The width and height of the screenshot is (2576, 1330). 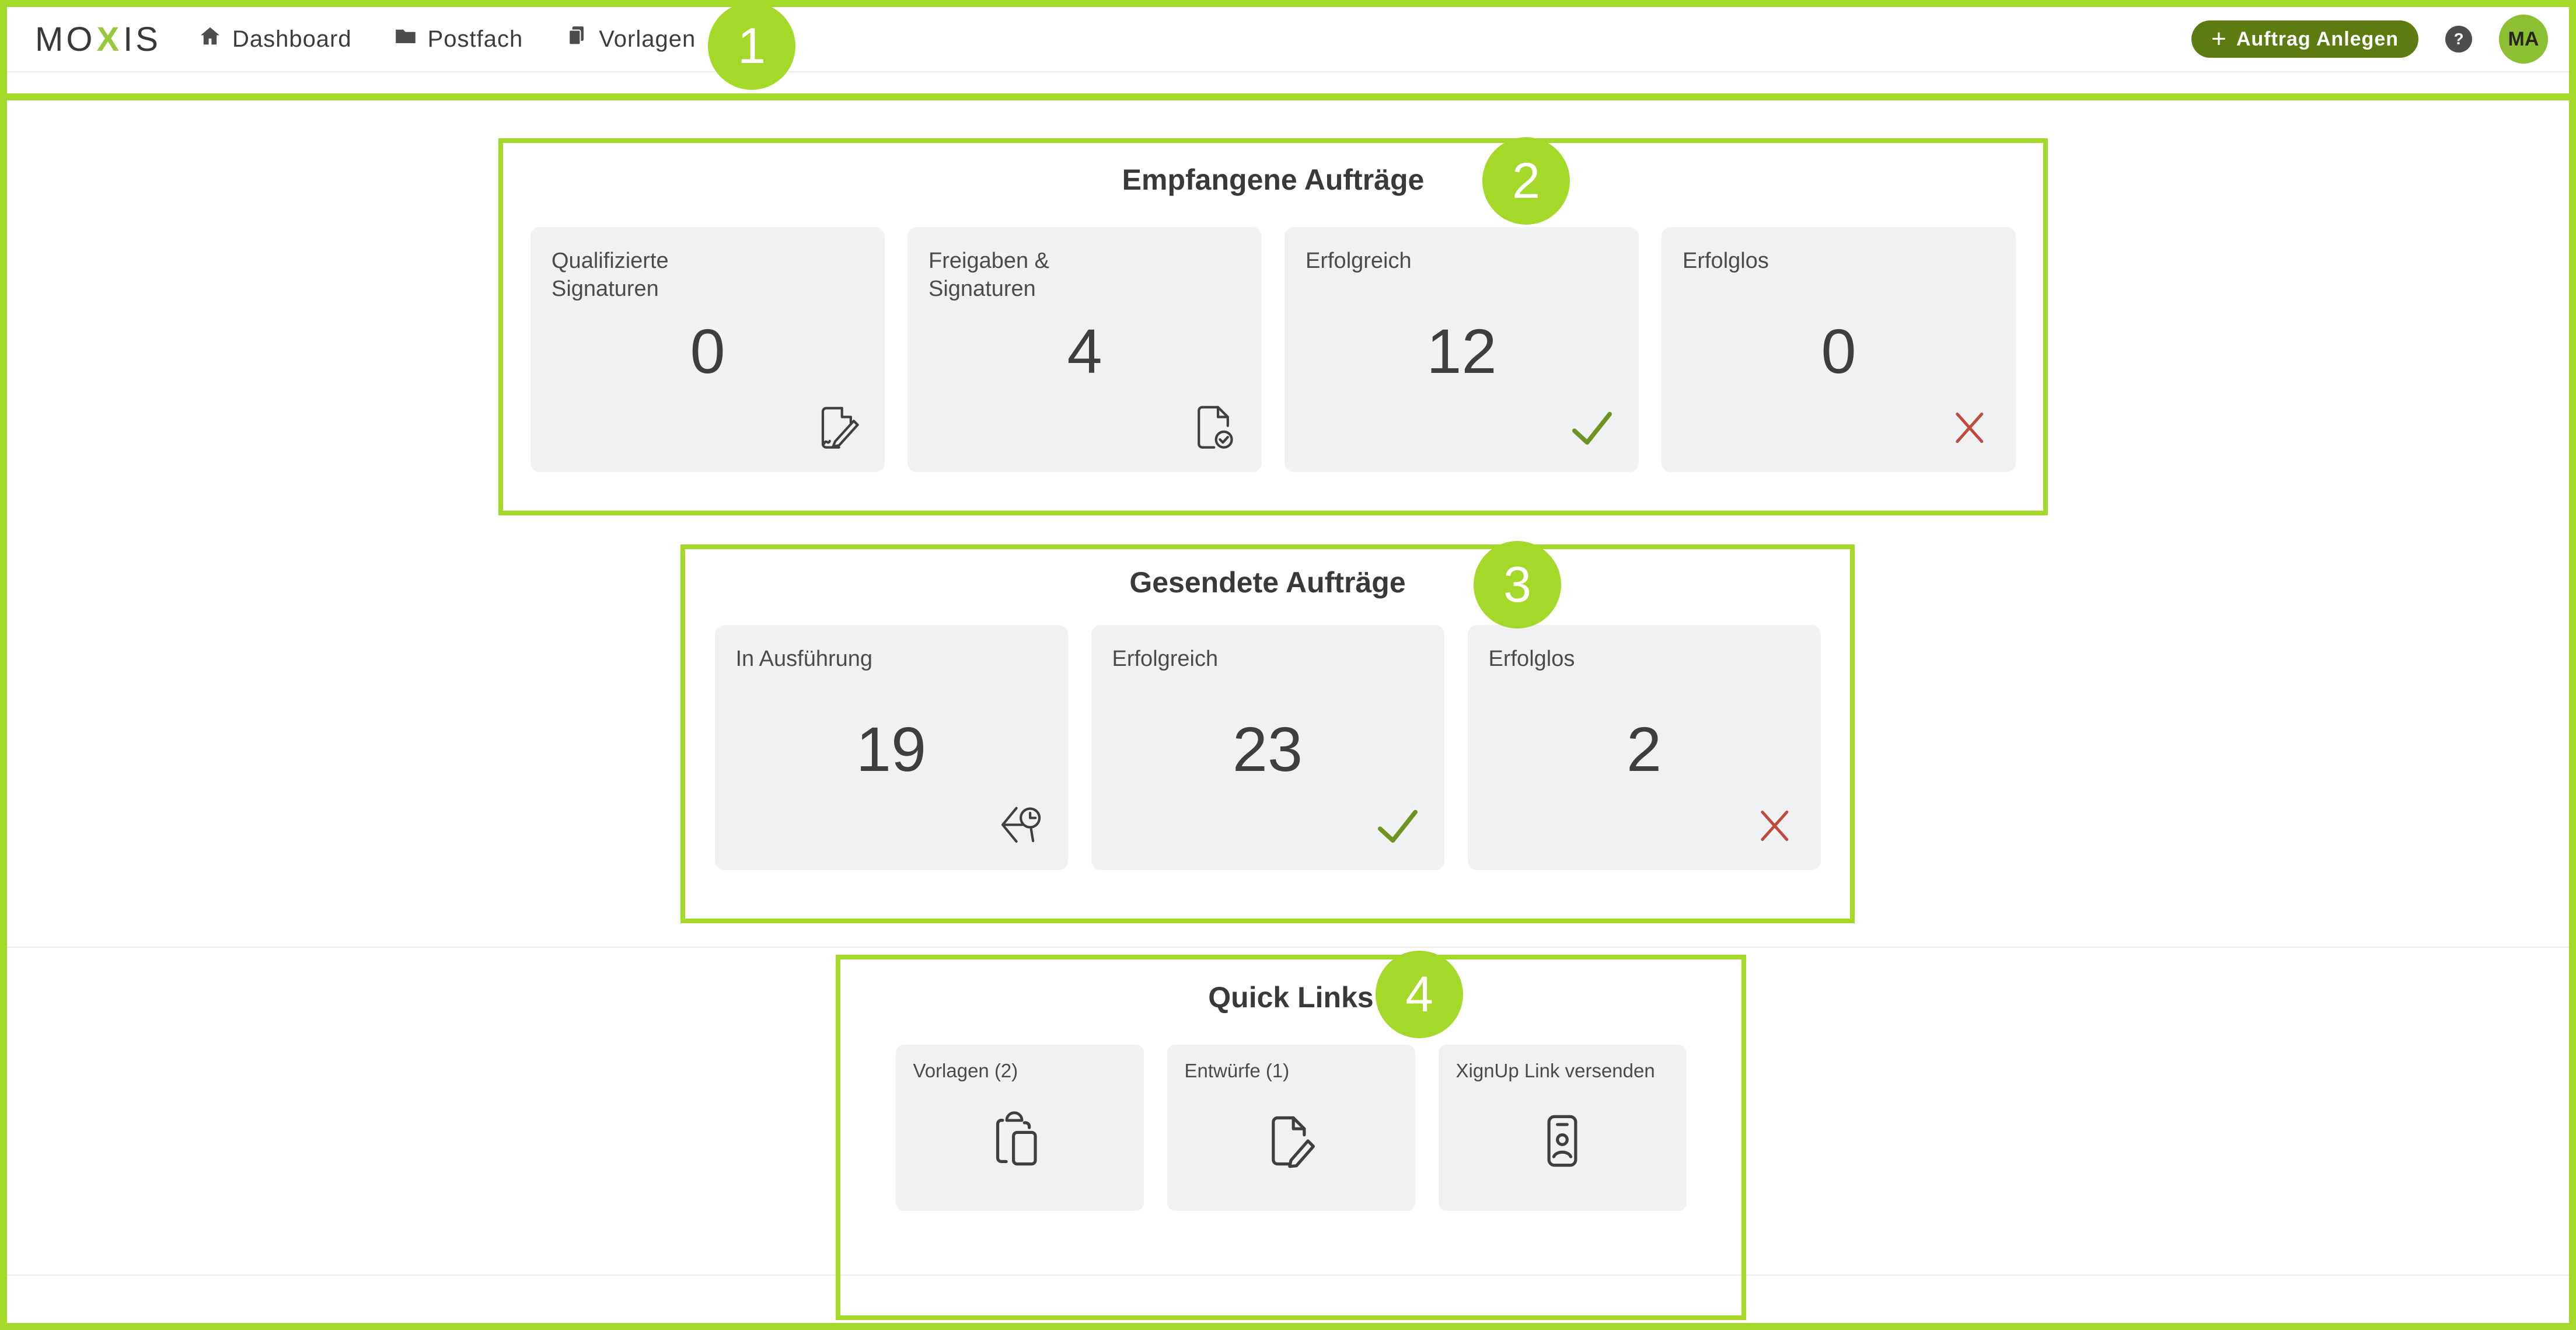 I want to click on sent-cards-row: In Ausführung 19 Erfolgreich 23, so click(x=1267, y=747).